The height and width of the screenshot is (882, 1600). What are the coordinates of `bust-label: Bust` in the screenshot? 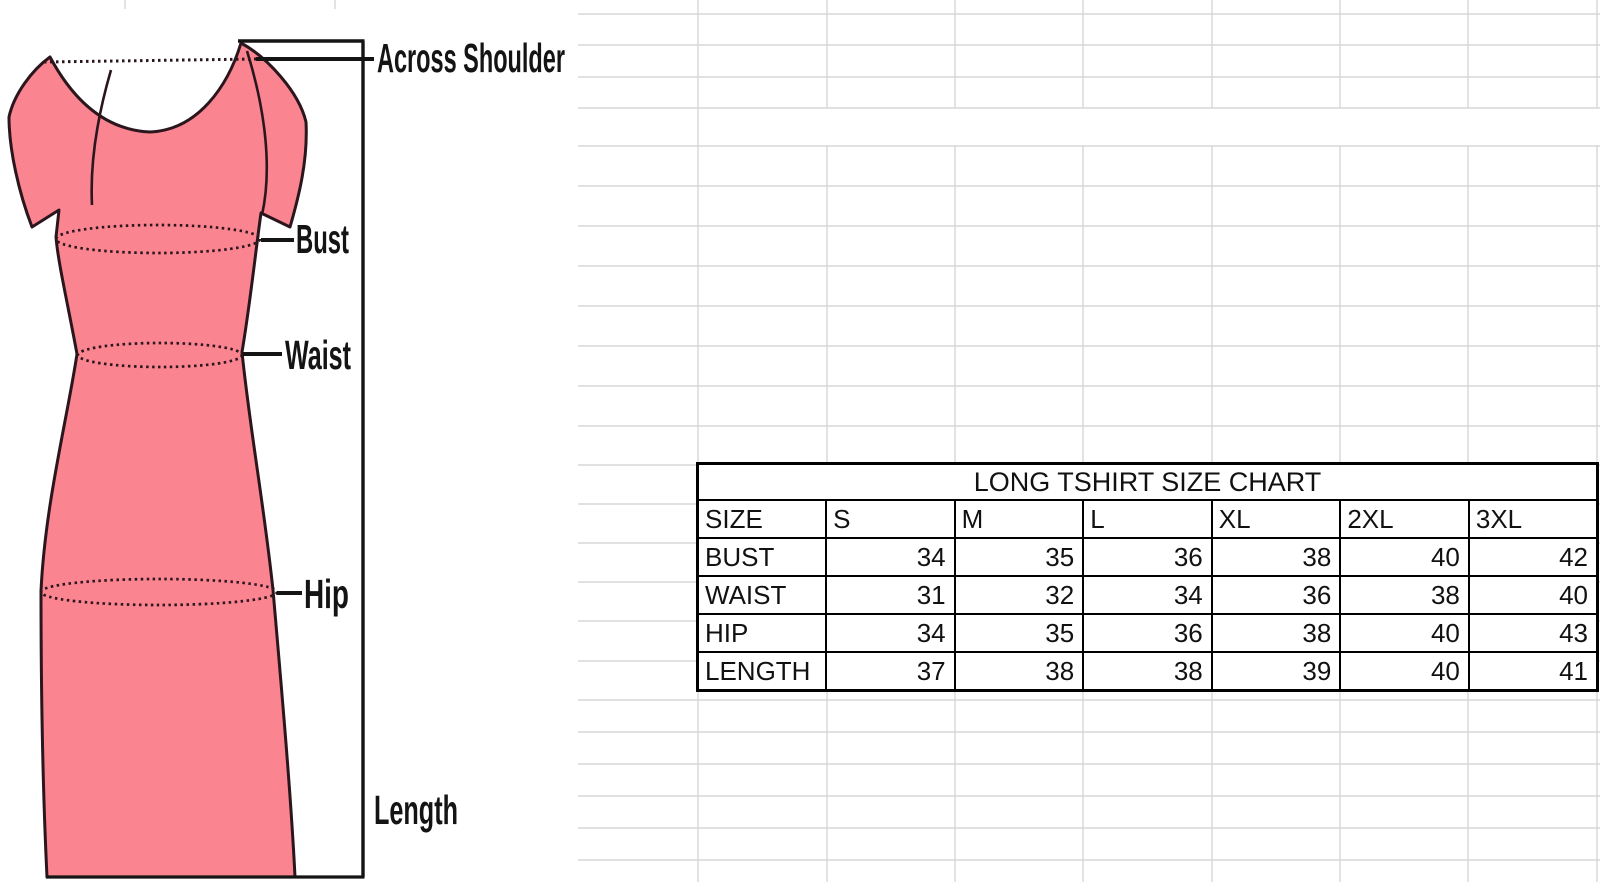 It's located at (322, 239).